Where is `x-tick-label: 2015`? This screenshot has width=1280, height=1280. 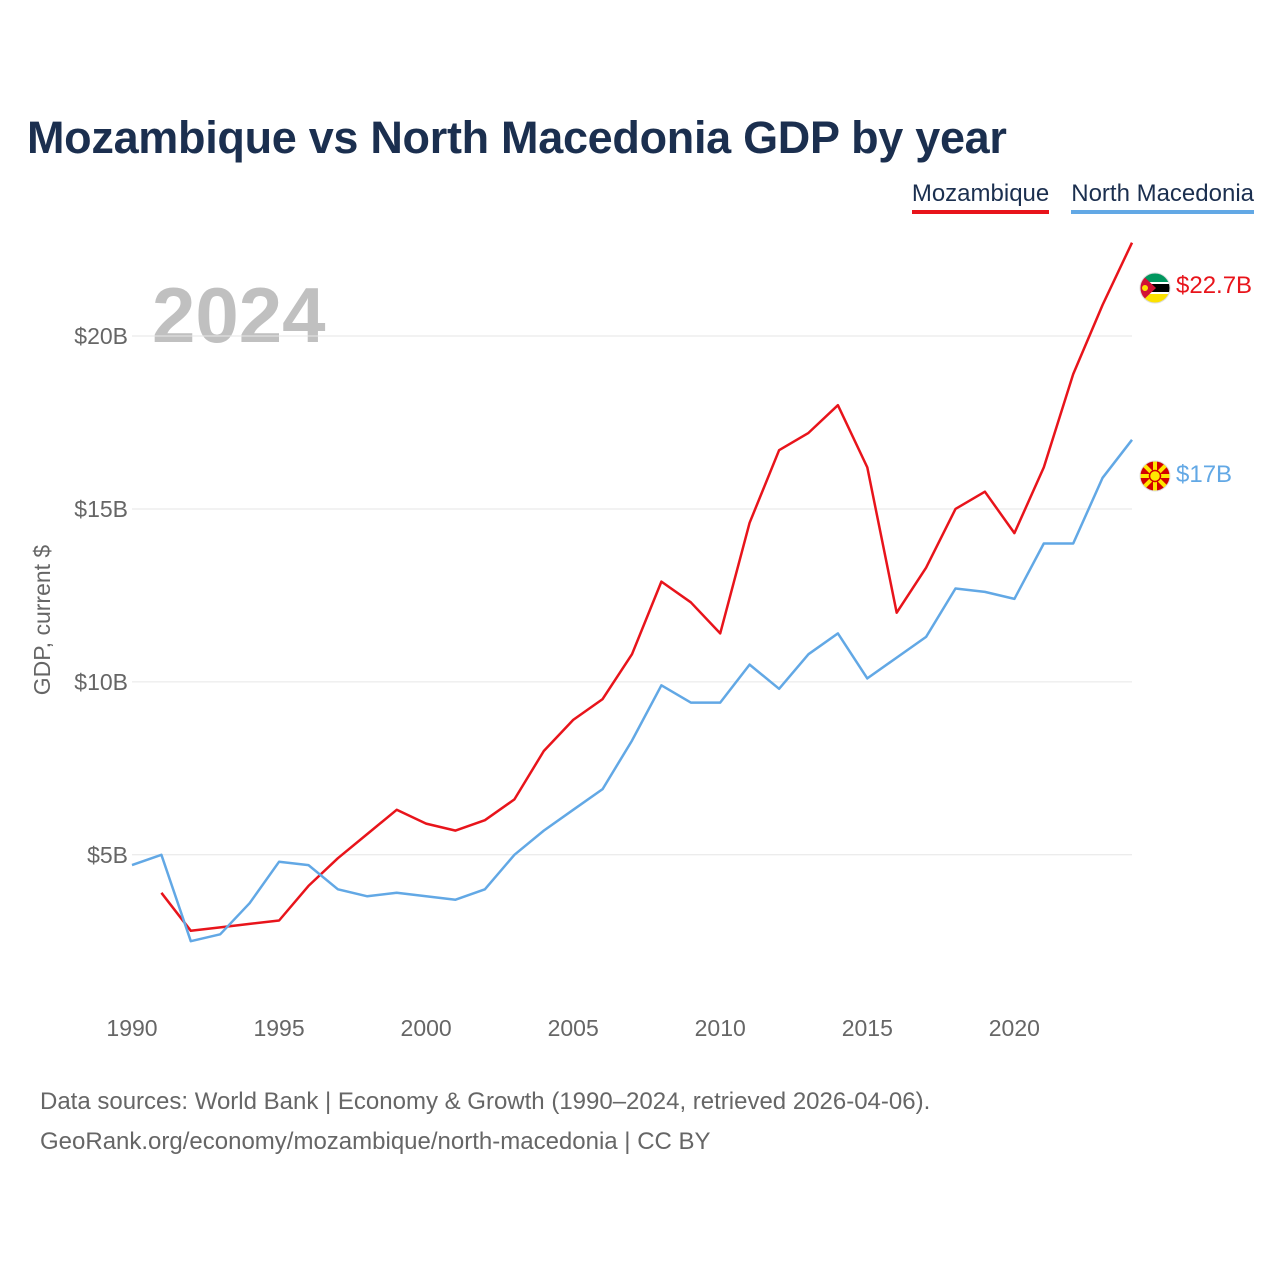 x-tick-label: 2015 is located at coordinates (867, 1028).